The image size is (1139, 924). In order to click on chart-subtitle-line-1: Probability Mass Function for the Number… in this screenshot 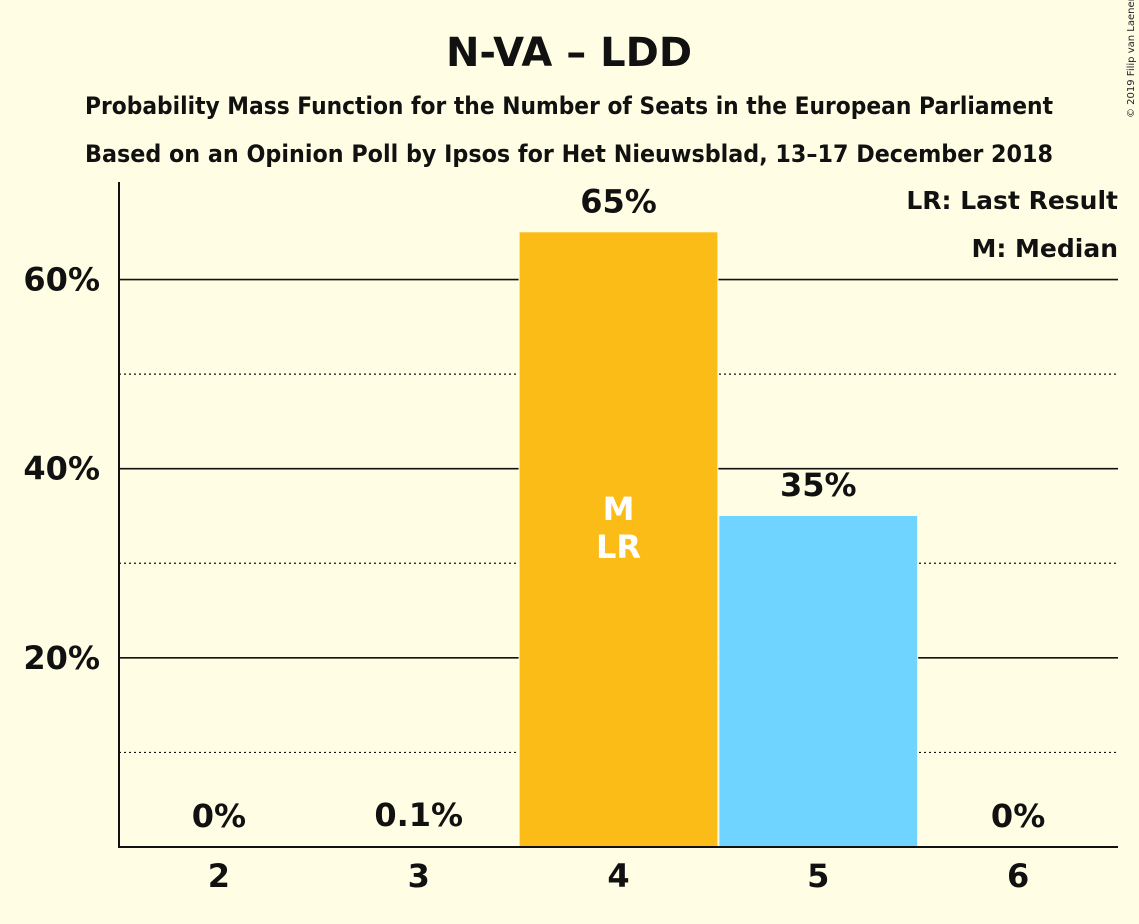, I will do `click(569, 106)`.